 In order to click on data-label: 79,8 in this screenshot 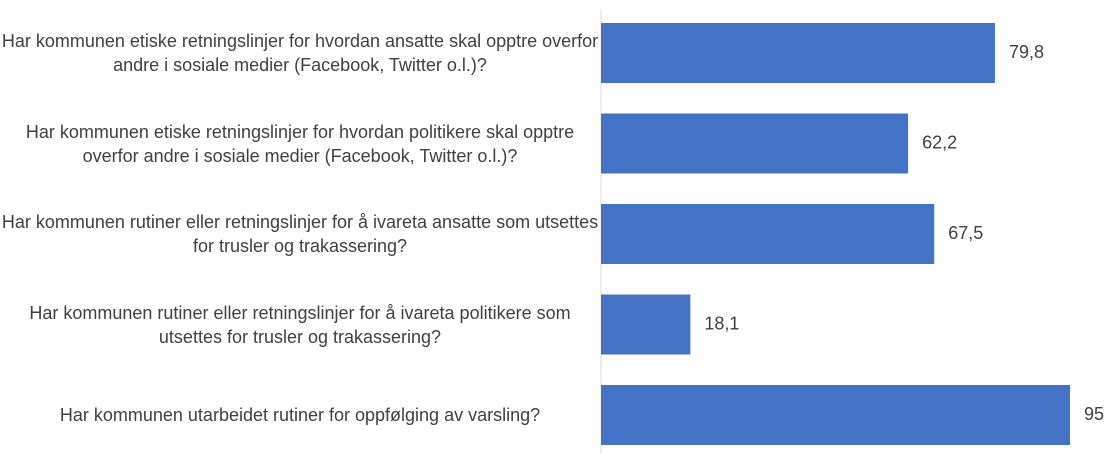, I will do `click(1026, 52)`.